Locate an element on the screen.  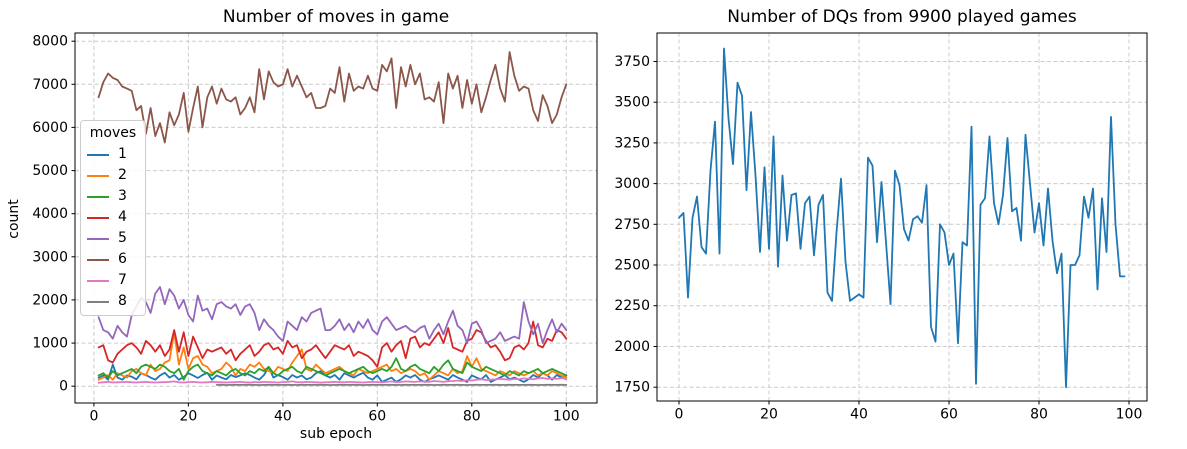
moves-series-6-line is located at coordinates (332, 97).